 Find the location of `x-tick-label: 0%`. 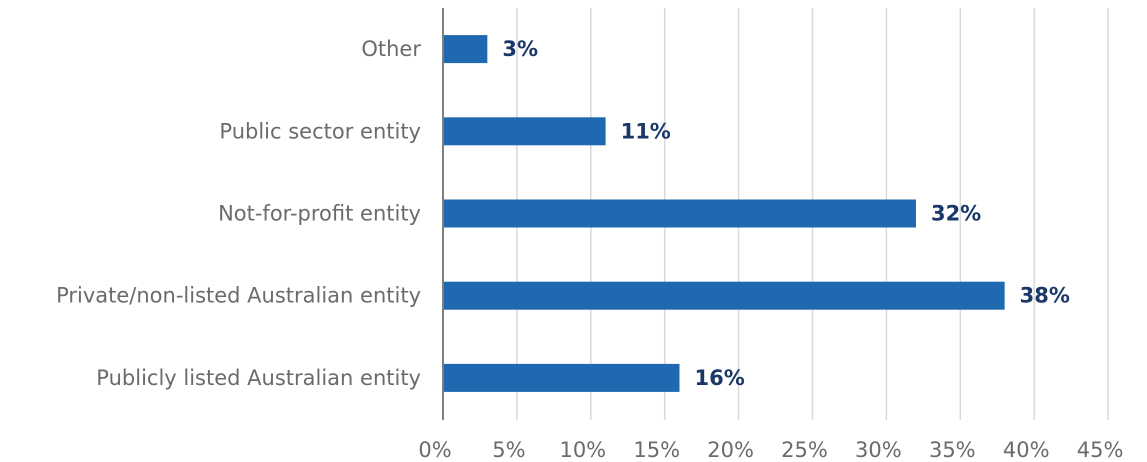

x-tick-label: 0% is located at coordinates (434, 450).